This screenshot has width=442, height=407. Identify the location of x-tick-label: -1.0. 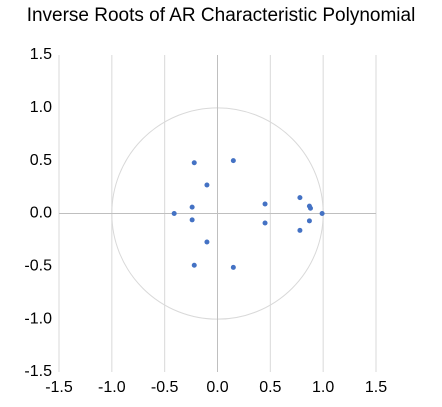
(112, 387).